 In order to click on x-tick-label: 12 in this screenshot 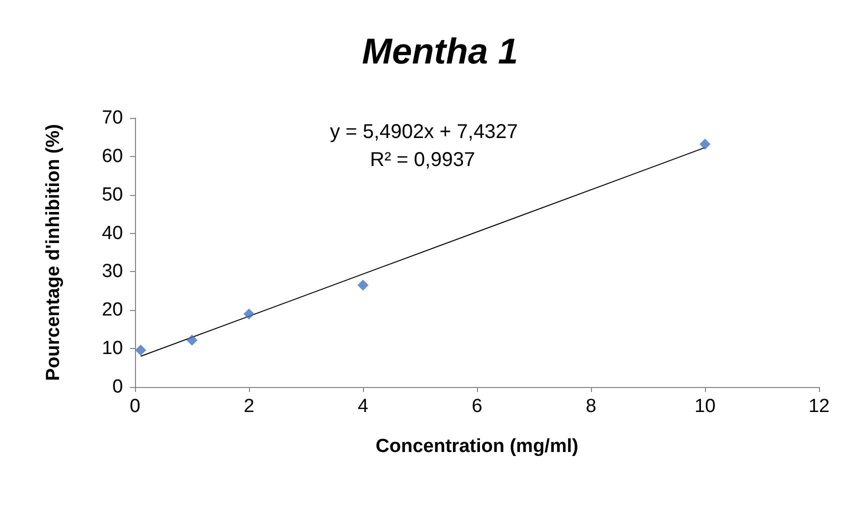, I will do `click(819, 406)`.